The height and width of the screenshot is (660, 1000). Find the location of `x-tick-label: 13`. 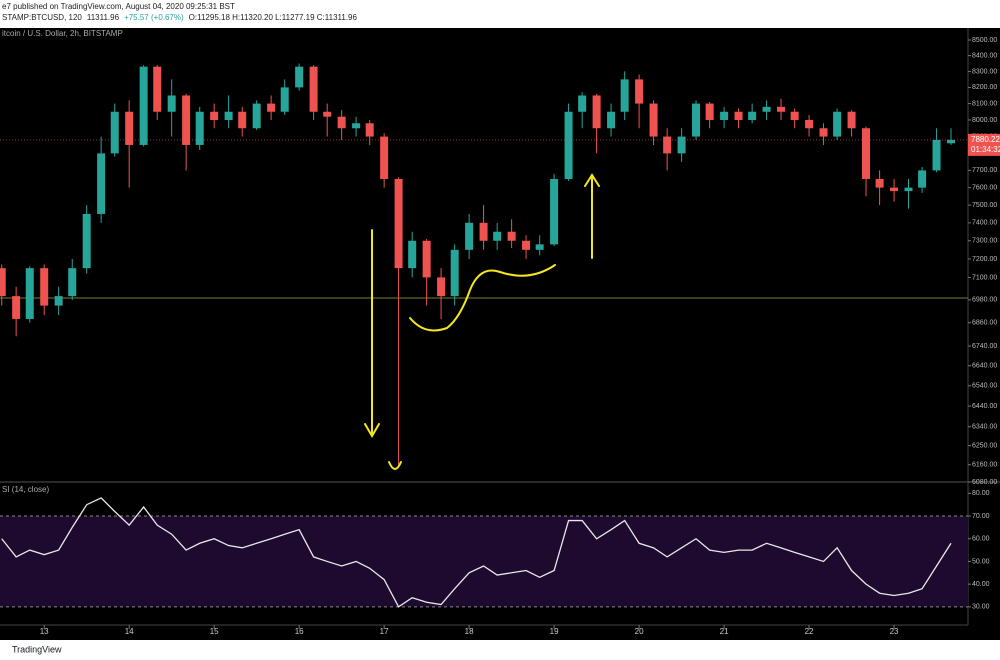

x-tick-label: 13 is located at coordinates (44, 631).